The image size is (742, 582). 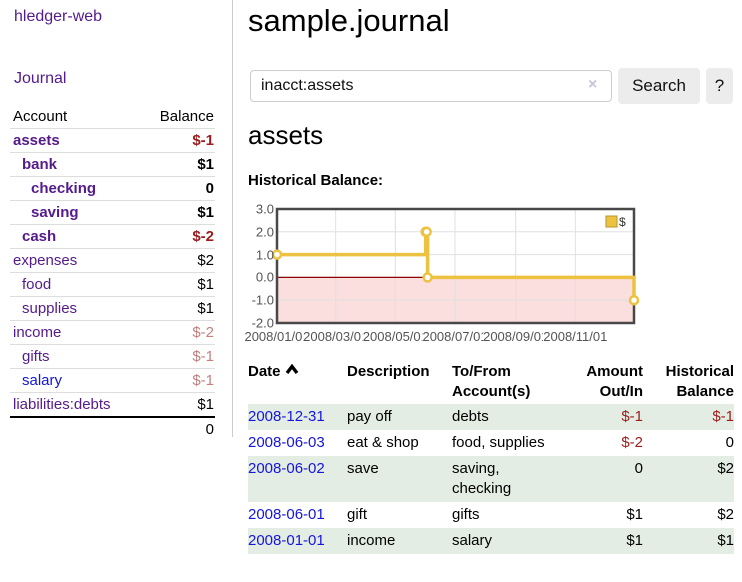 I want to click on transaction-date-link: 2008-12-31, so click(x=286, y=416).